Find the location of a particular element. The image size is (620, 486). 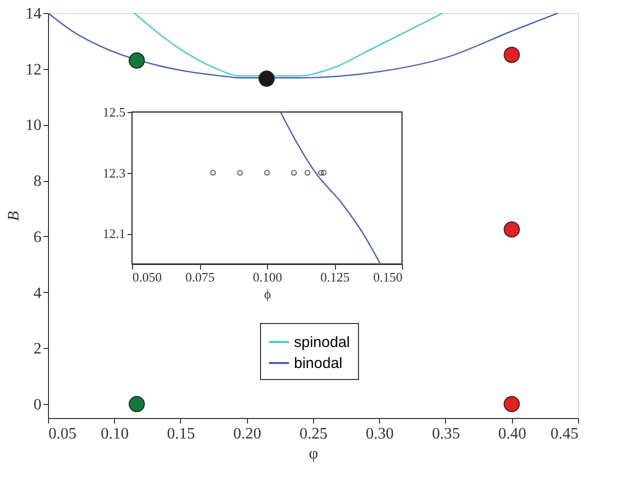

x-tick-label: 0.100 is located at coordinates (267, 277).